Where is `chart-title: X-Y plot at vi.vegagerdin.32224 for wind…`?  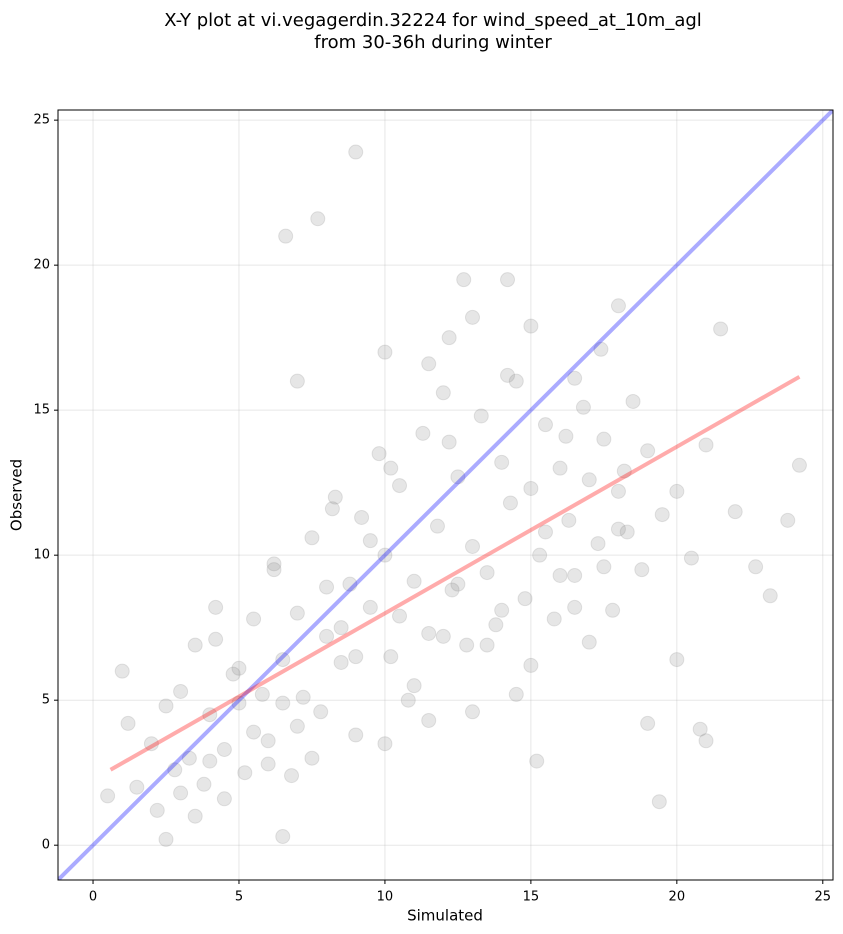
chart-title: X-Y plot at vi.vegagerdin.32224 for wind… is located at coordinates (433, 20).